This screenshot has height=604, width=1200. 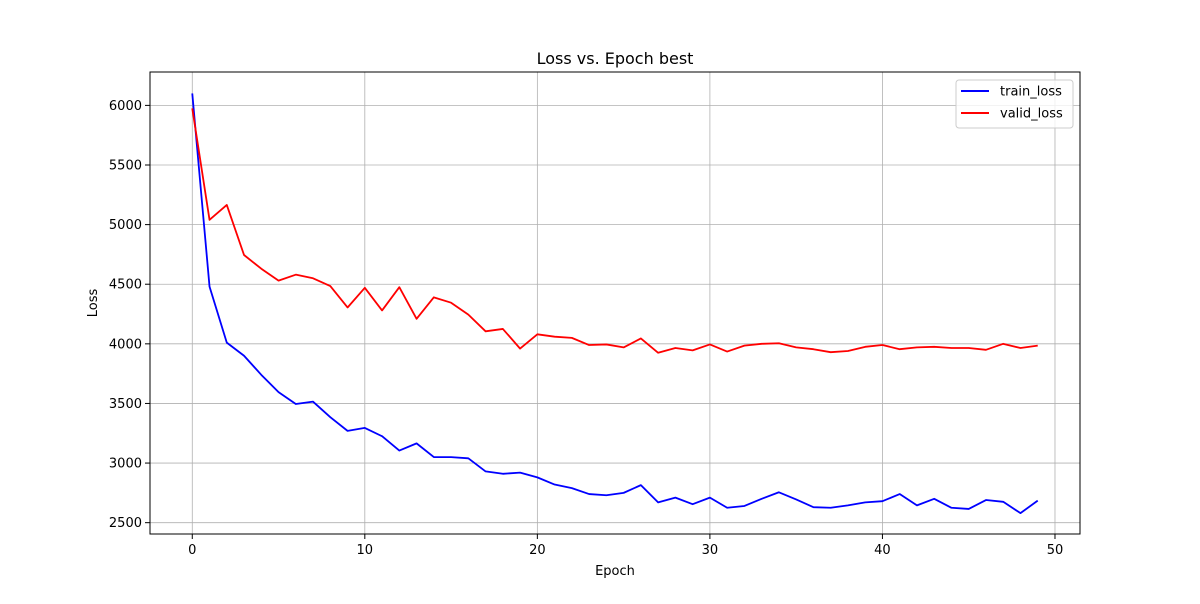 I want to click on y-tick-label: 4500, so click(x=125, y=285).